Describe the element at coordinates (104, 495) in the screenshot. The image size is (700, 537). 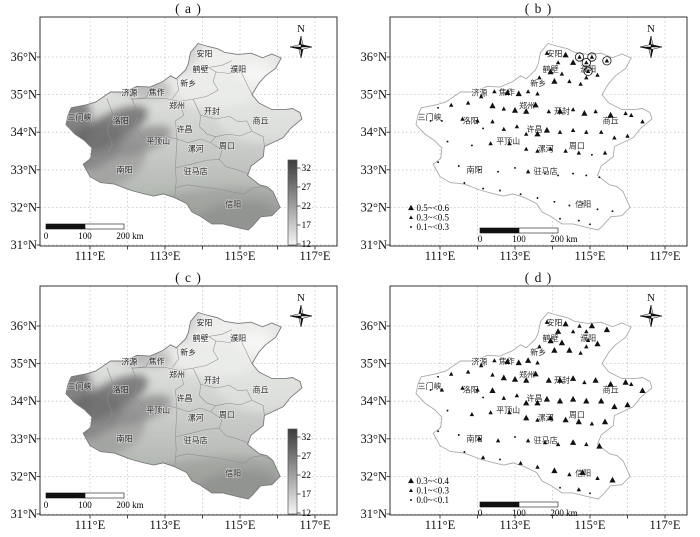
I see `scale-bar-white` at that location.